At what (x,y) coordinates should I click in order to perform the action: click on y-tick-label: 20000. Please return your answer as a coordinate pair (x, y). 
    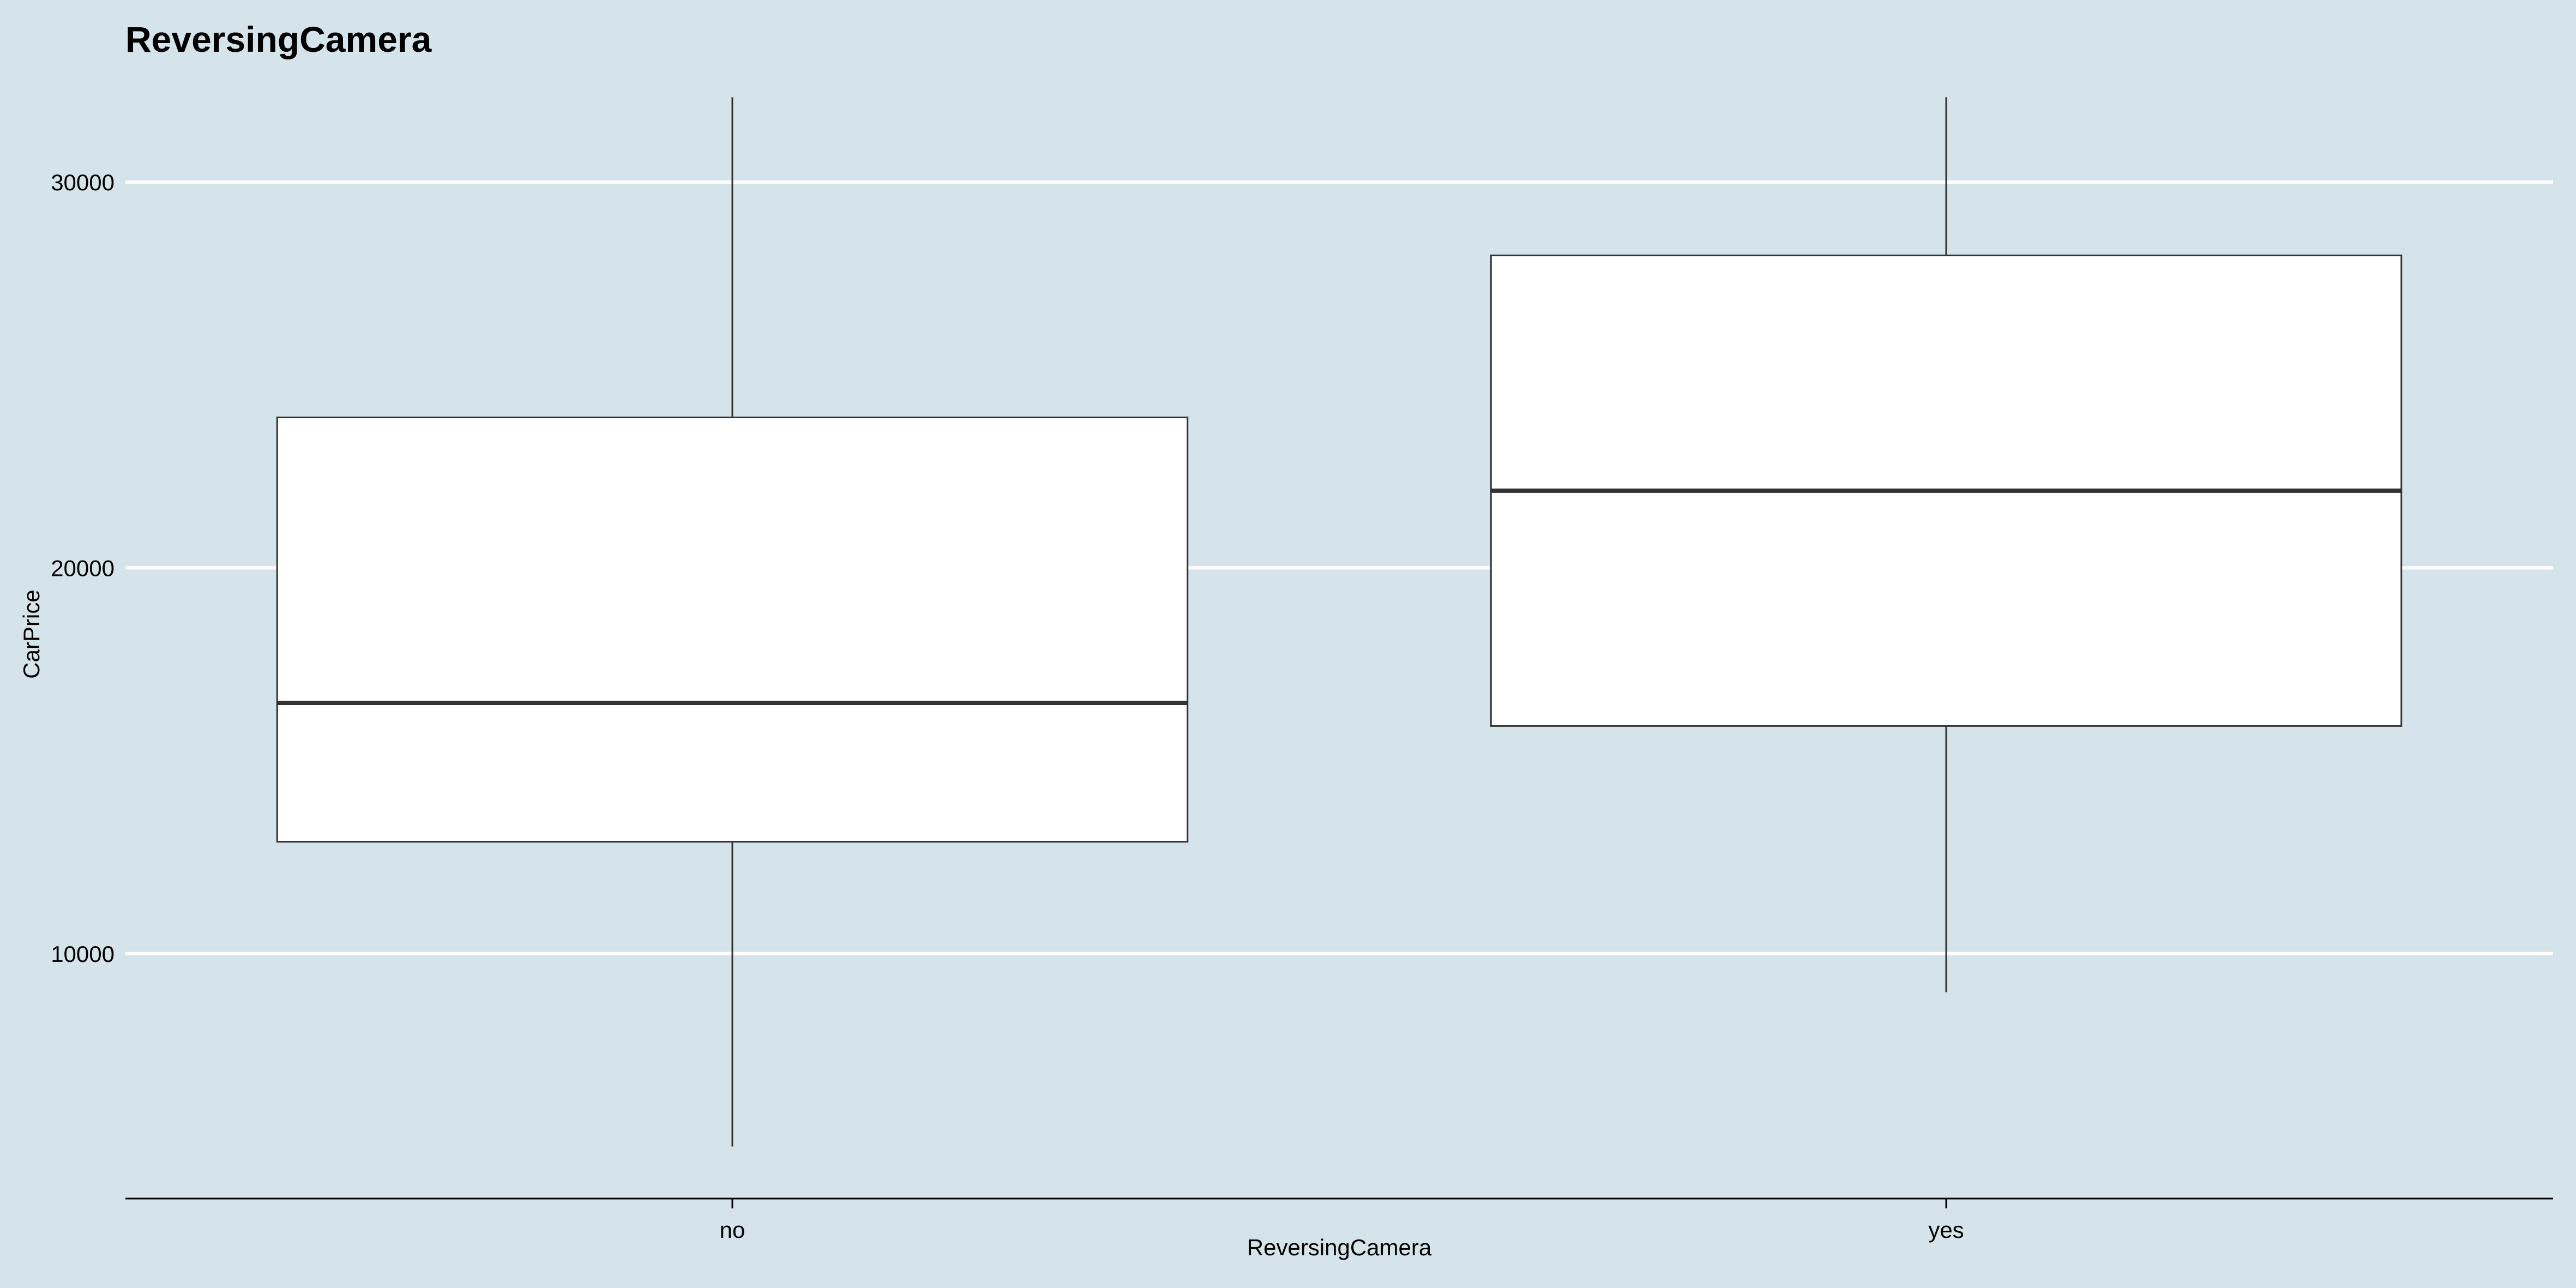
    Looking at the image, I should click on (83, 568).